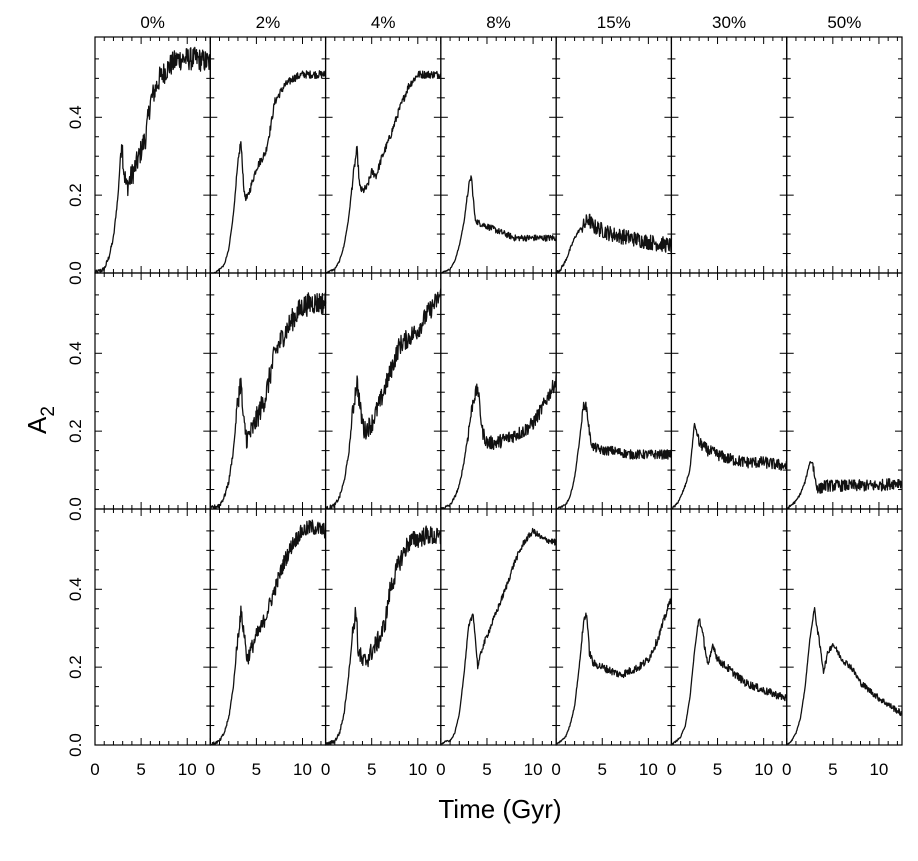 This screenshot has width=918, height=861. I want to click on column-headers-layer: 0% 2% 4% 8% 15% 30% 50%, so click(500, 22).